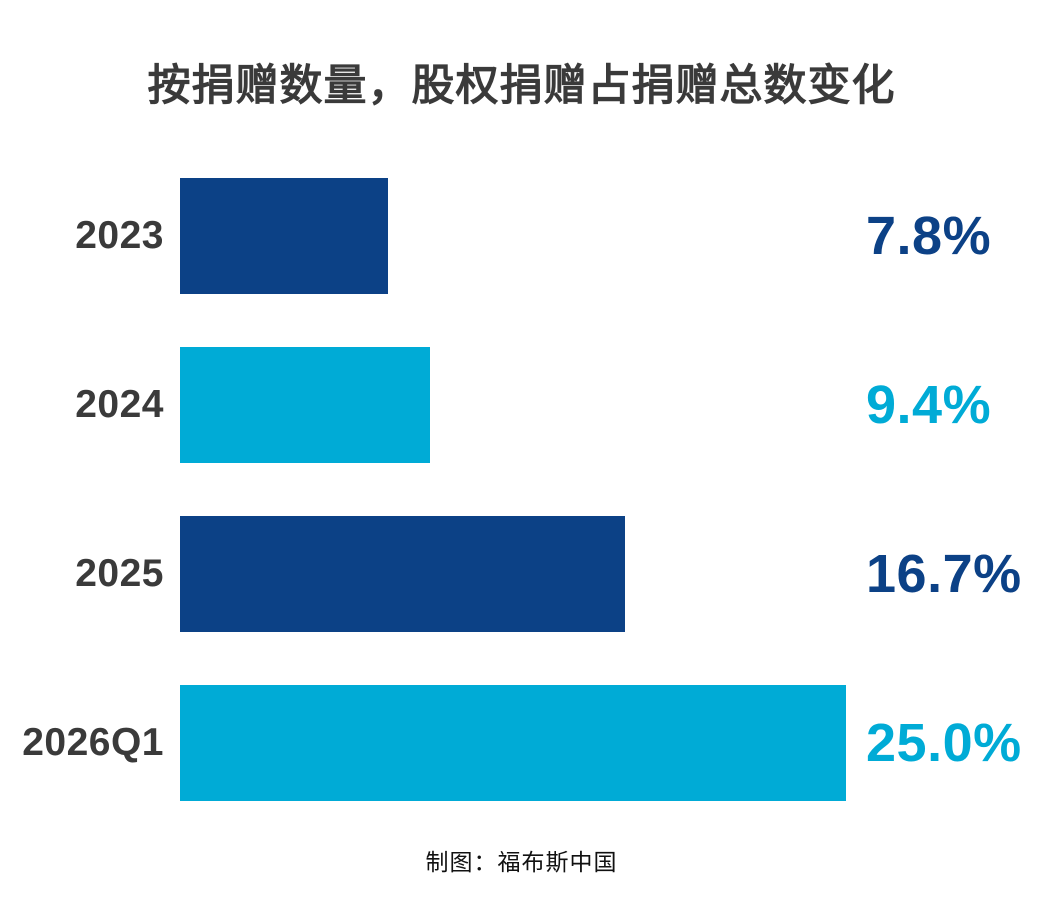 This screenshot has height=922, width=1043. Describe the element at coordinates (929, 235) in the screenshot. I see `value-label: 7.8%` at that location.